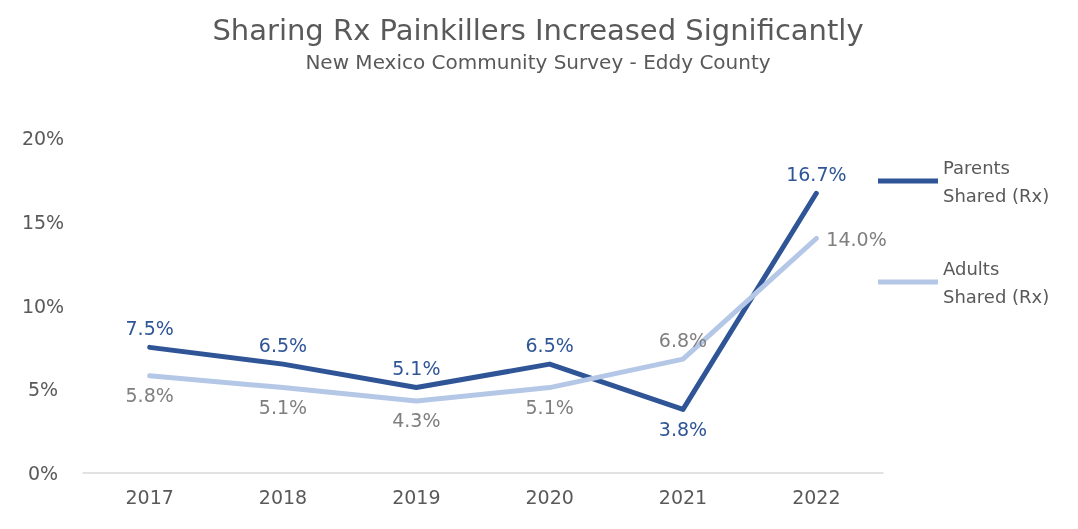 This screenshot has width=1078, height=529. Describe the element at coordinates (416, 420) in the screenshot. I see `data-label: 4.3%` at that location.